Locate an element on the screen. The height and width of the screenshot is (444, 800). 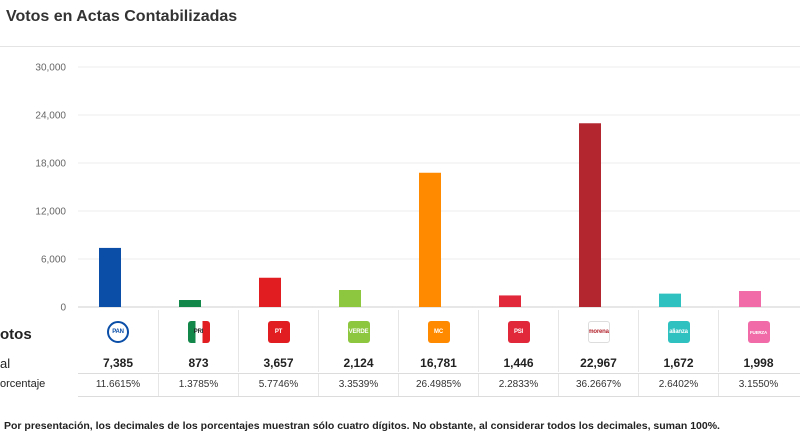
pri-logo-icon: PRI is located at coordinates (198, 332).